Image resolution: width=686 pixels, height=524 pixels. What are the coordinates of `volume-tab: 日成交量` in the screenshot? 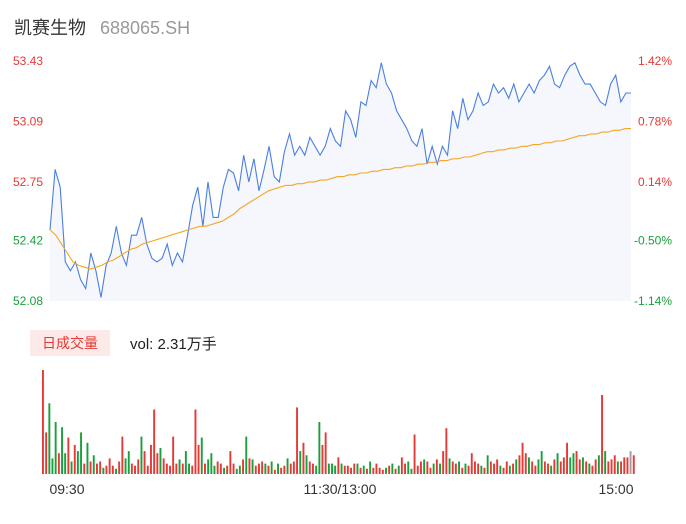 It's located at (70, 343).